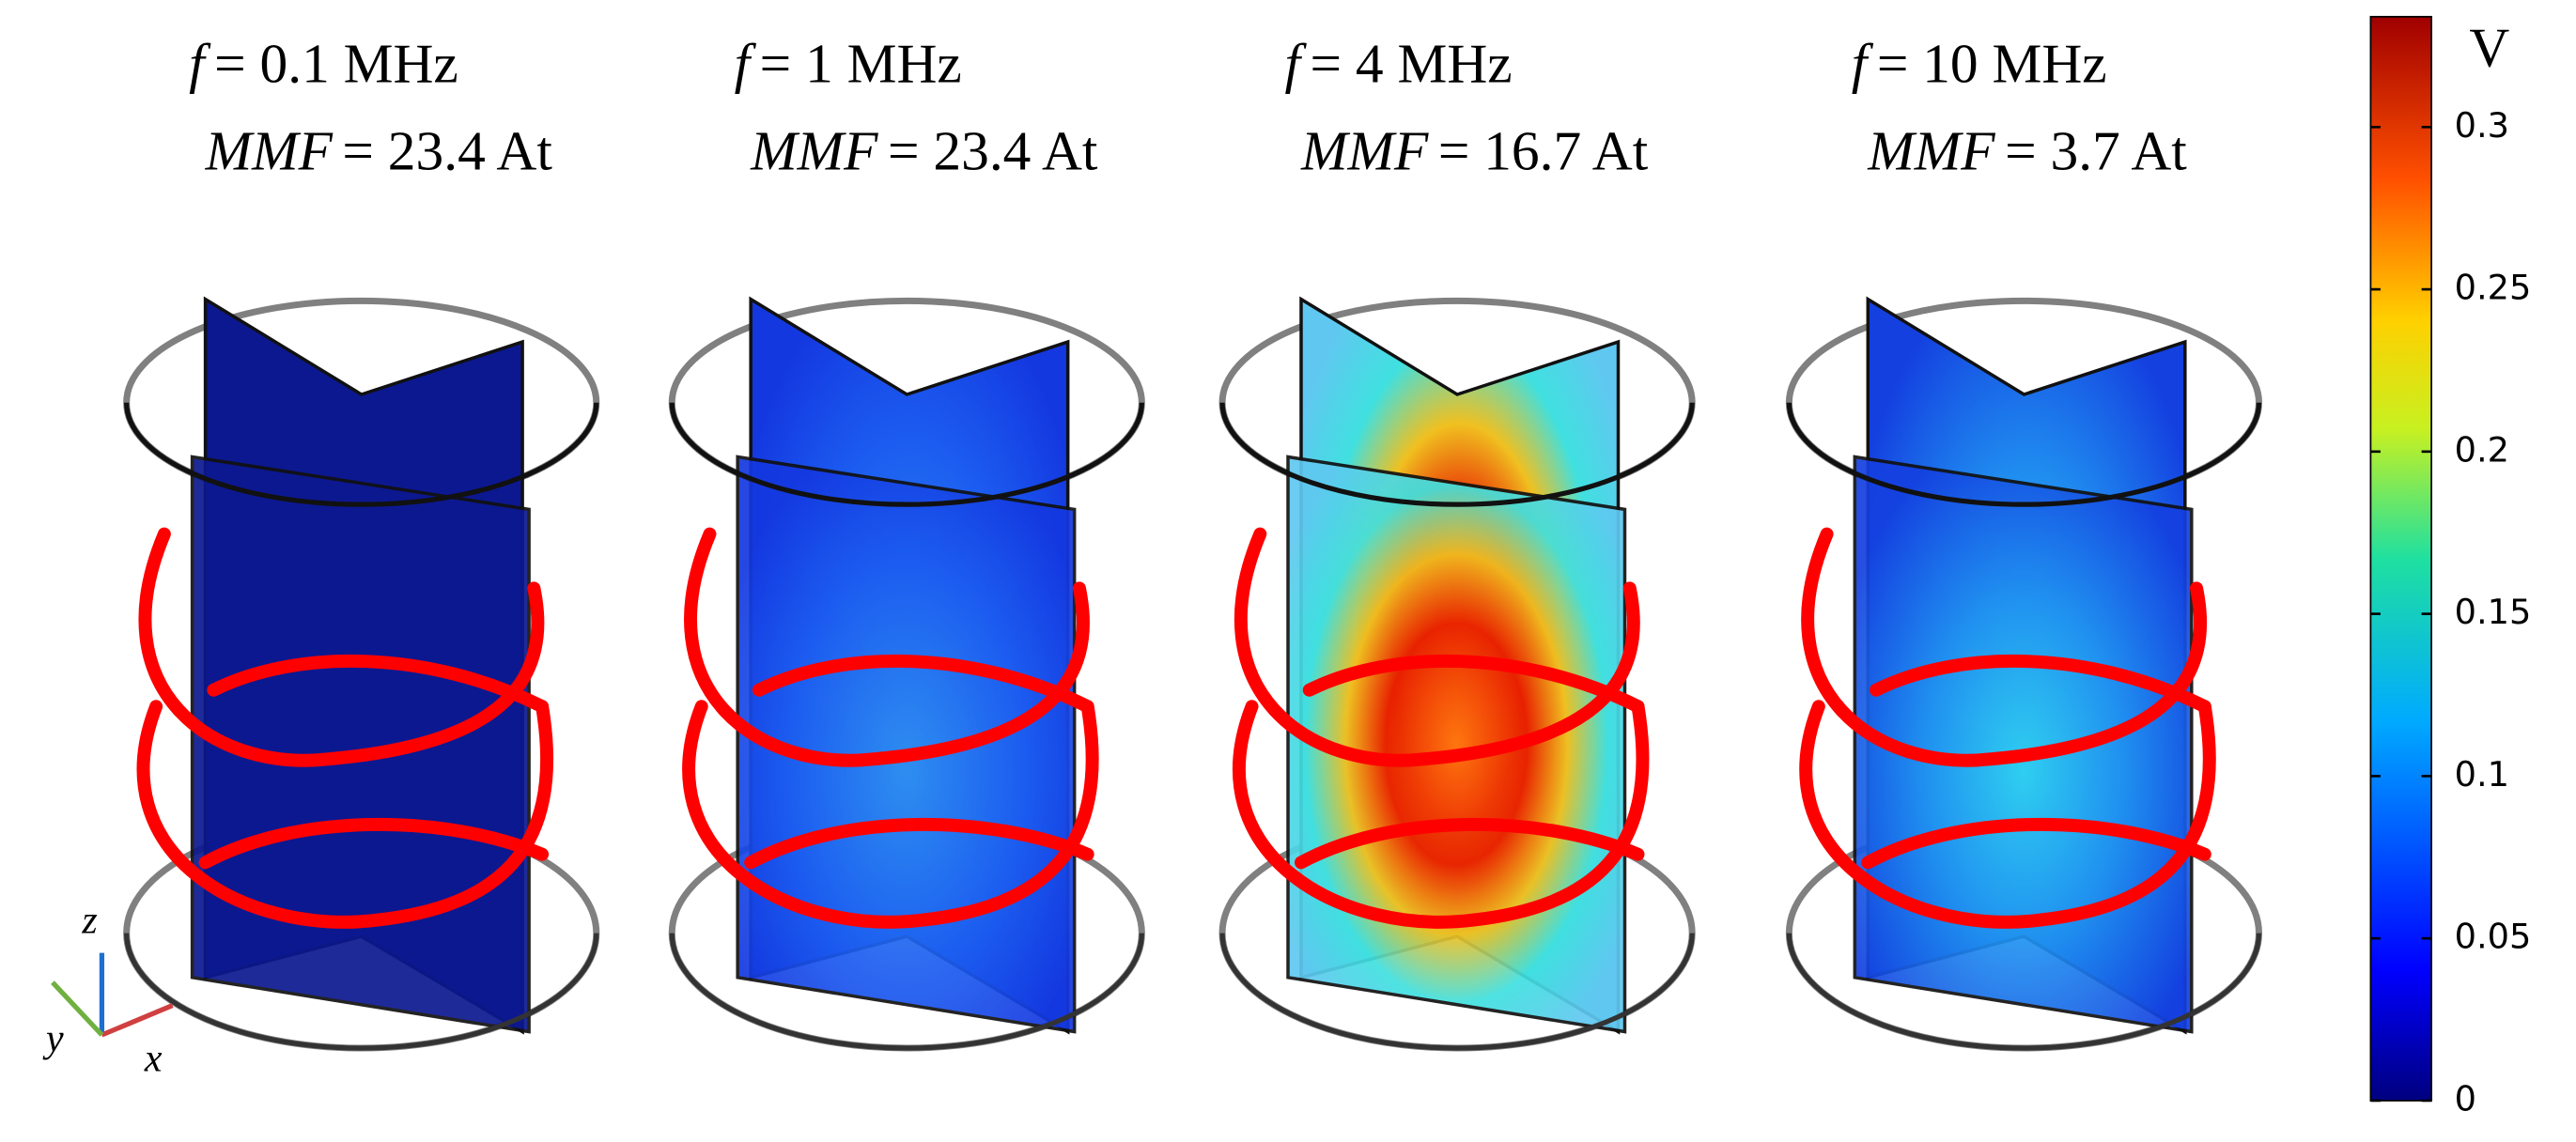 The width and height of the screenshot is (2576, 1142). Describe the element at coordinates (2400, 558) in the screenshot. I see `colorbar` at that location.